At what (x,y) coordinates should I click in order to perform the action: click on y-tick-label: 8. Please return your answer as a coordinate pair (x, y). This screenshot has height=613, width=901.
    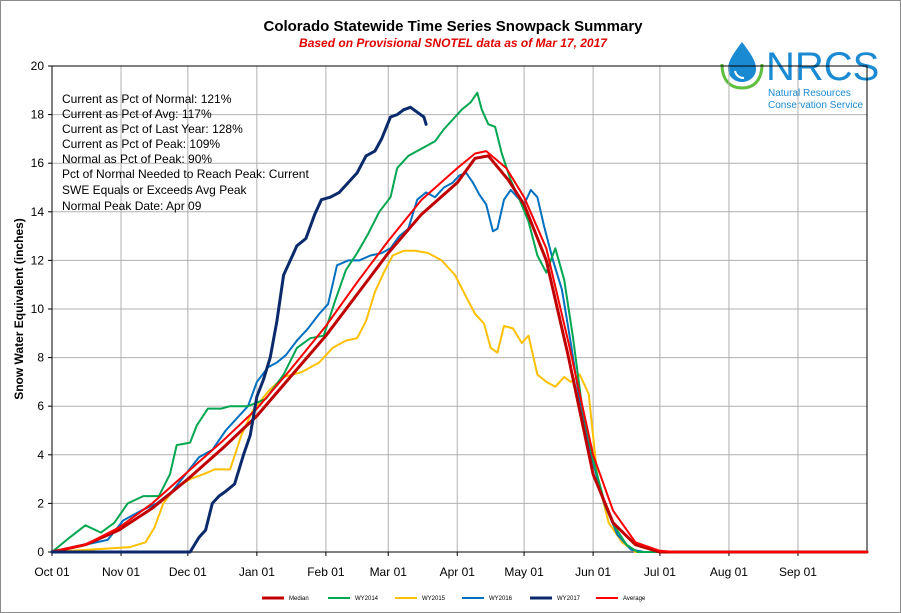
    Looking at the image, I should click on (40, 358).